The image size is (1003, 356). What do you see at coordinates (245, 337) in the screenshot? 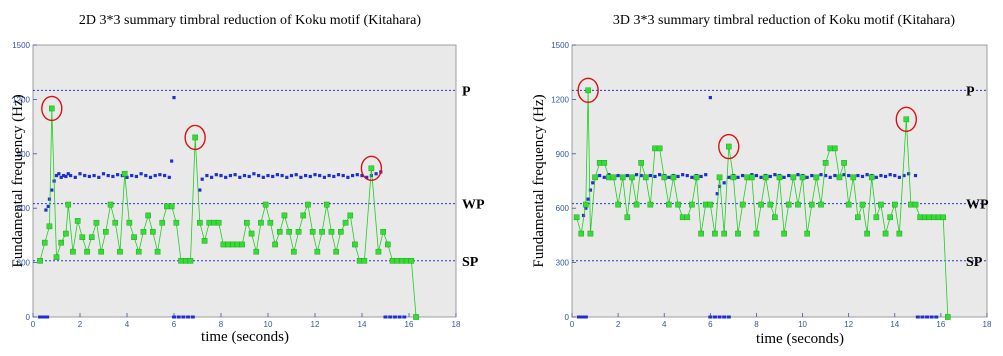
I see `x-axis-label: time (seconds)` at bounding box center [245, 337].